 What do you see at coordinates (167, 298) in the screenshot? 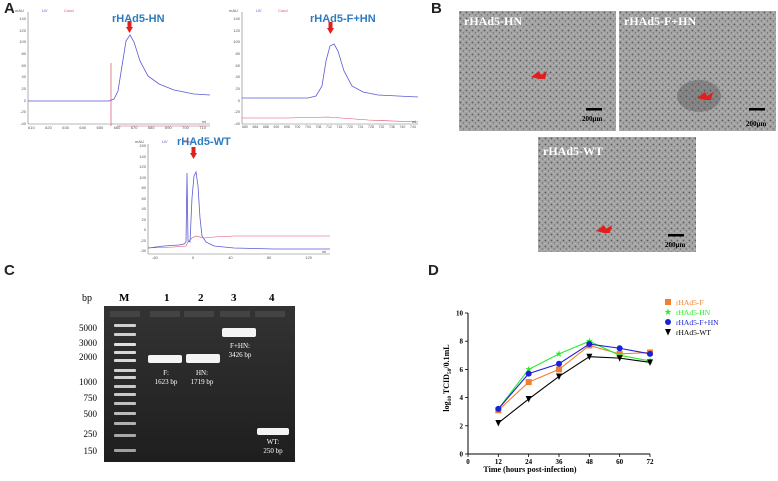
I see `gel-lane-1: 1` at bounding box center [167, 298].